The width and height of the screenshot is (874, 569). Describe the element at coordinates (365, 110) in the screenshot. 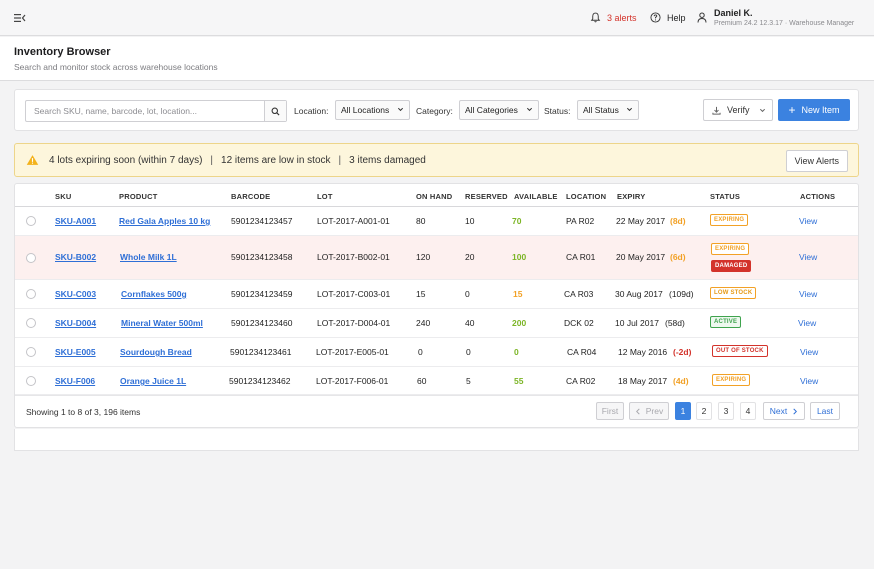

I see `location-select-value: All Locations` at that location.